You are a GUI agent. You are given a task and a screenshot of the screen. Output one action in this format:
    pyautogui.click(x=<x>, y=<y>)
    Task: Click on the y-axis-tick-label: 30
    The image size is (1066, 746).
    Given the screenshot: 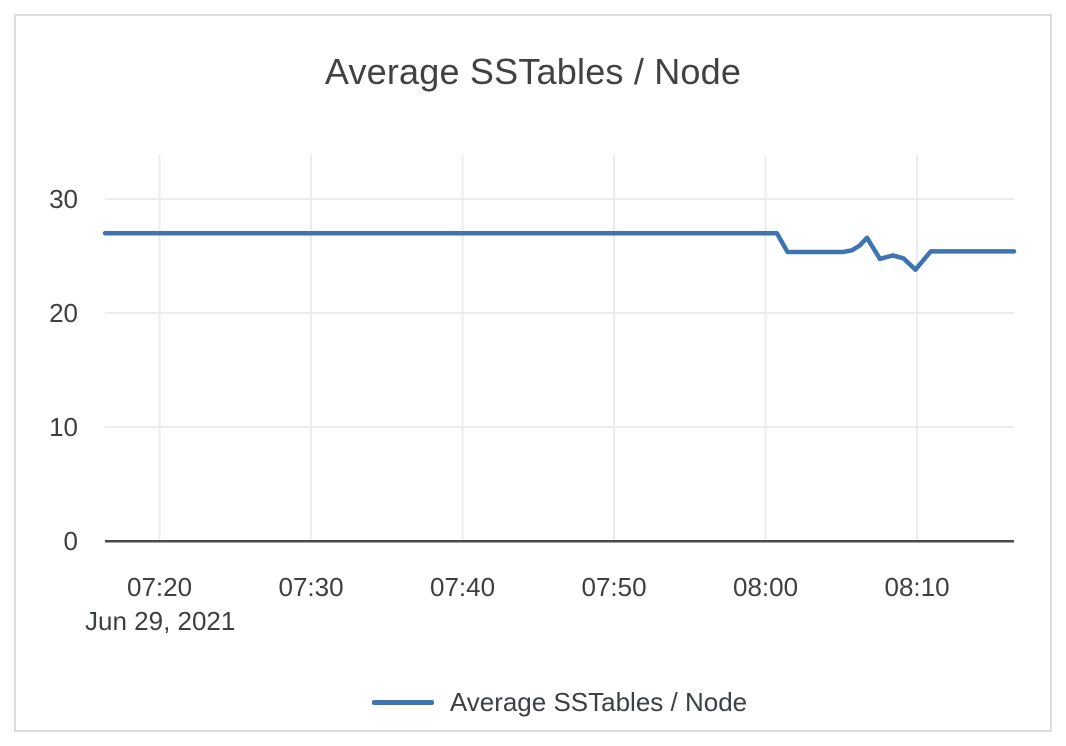 What is the action you would take?
    pyautogui.click(x=63, y=199)
    